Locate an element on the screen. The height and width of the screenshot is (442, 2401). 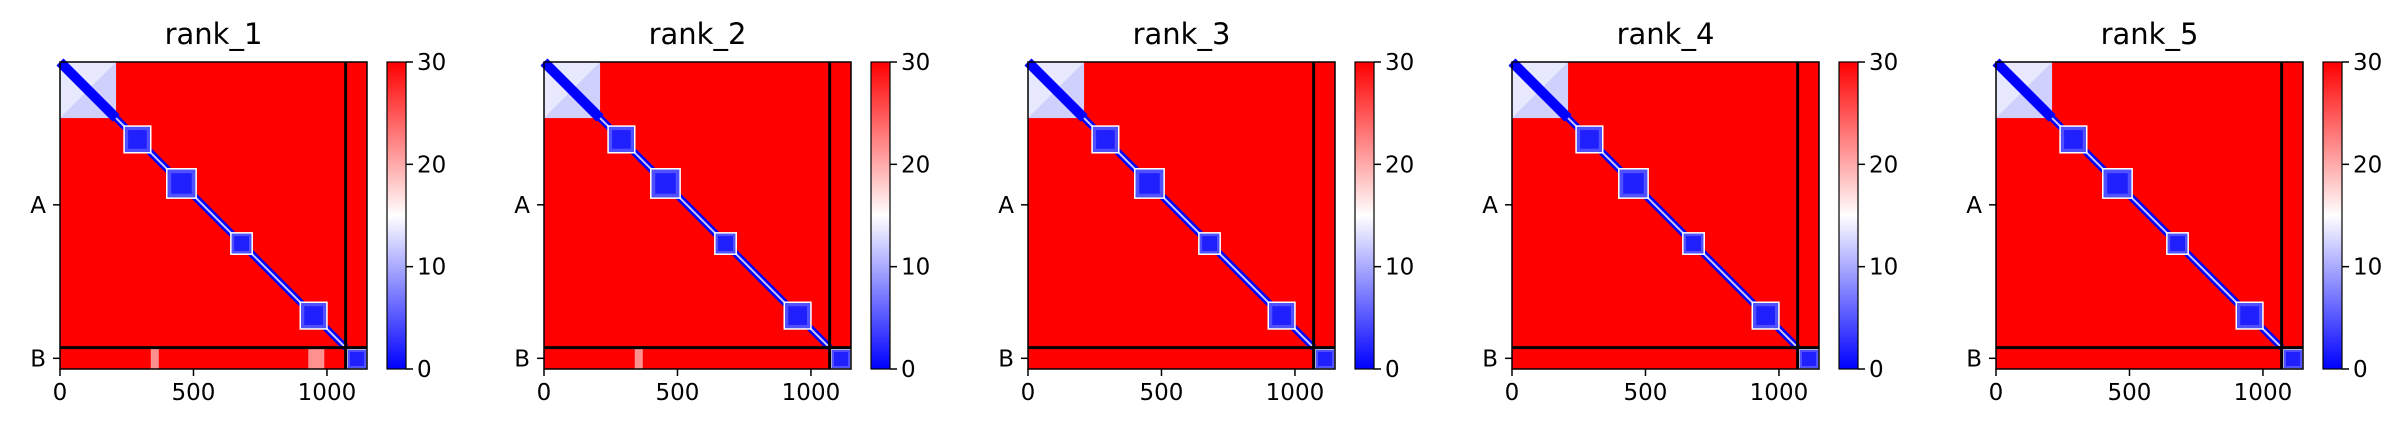
panel-title: rank_2 is located at coordinates (698, 34).